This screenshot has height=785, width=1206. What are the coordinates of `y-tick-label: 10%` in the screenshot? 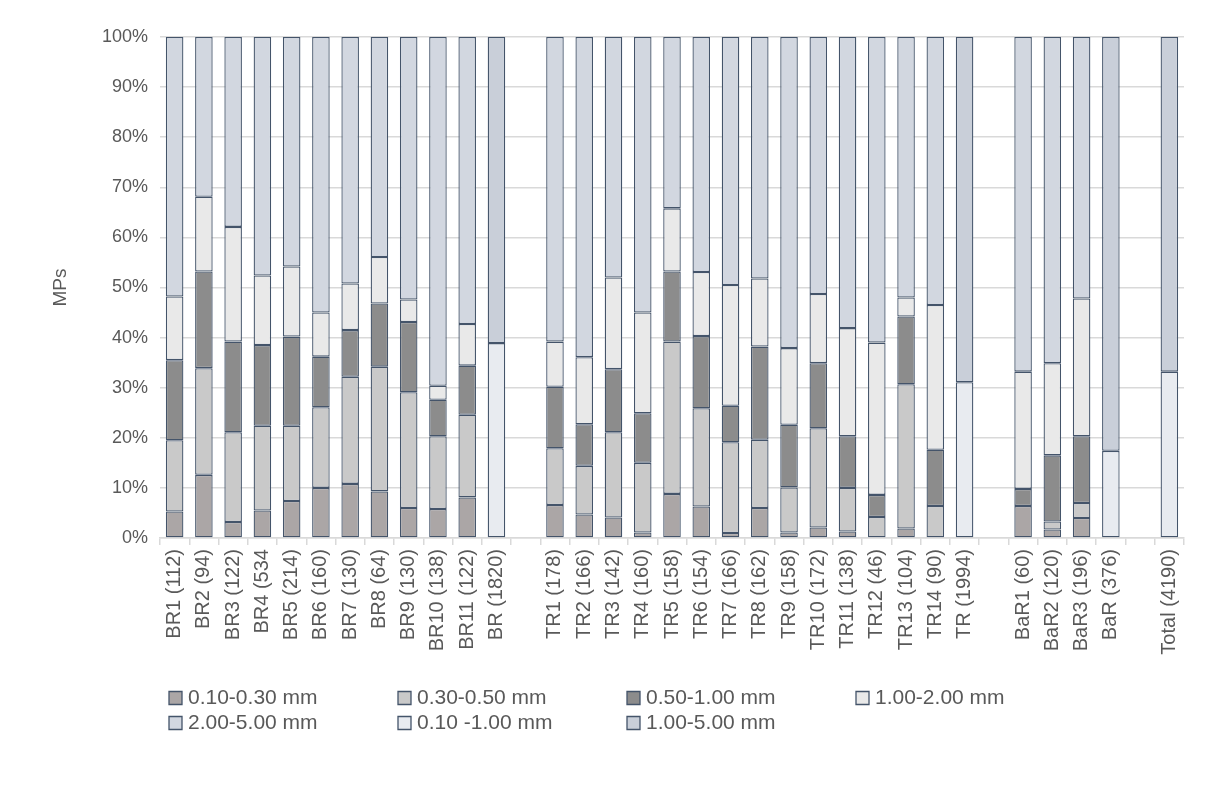 It's located at (129, 486).